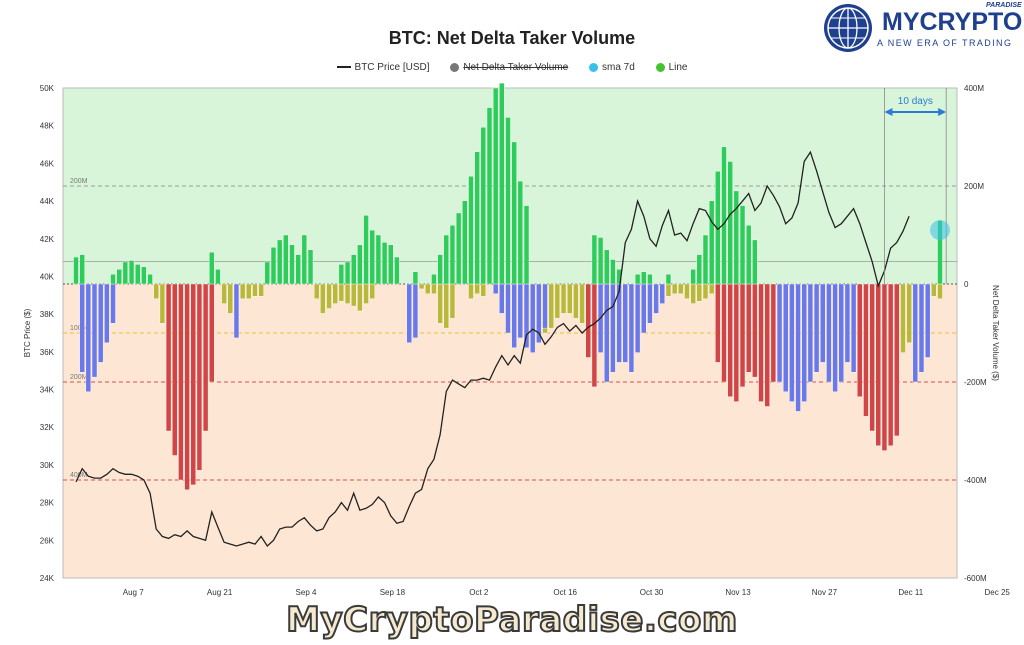  What do you see at coordinates (79, 377) in the screenshot?
I see `threshold-label-2: 200M` at bounding box center [79, 377].